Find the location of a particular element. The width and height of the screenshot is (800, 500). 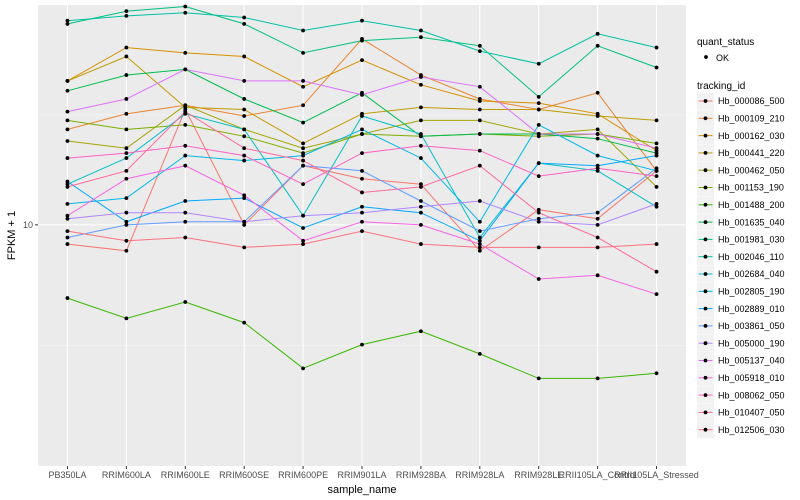

quant-status-ok-label: OK is located at coordinates (722, 58).